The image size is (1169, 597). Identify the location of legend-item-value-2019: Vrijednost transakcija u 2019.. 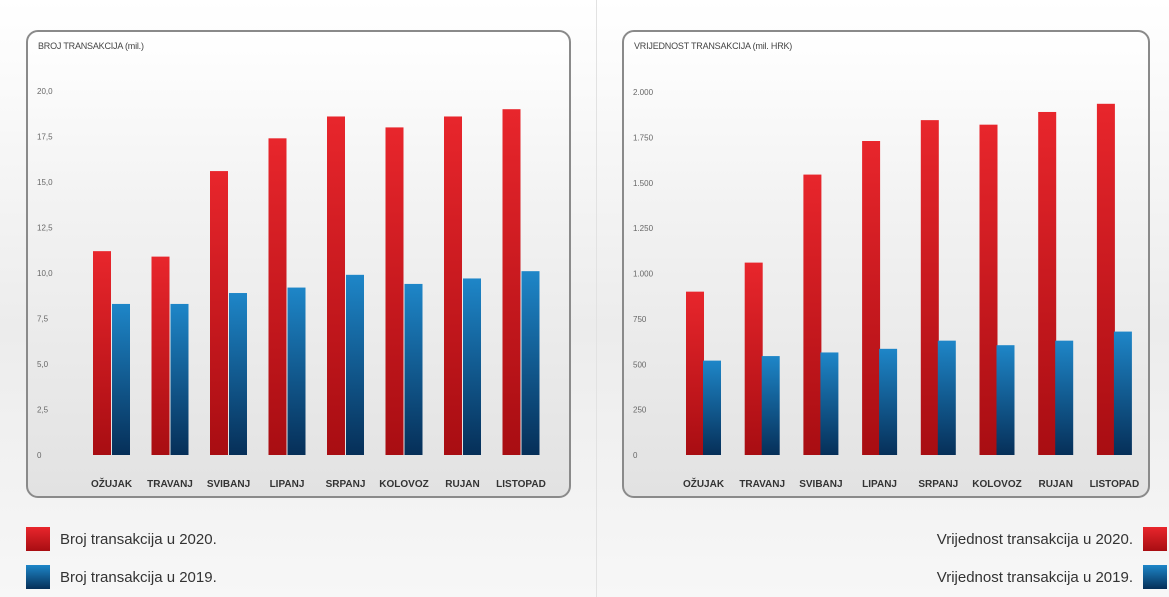
(1052, 577).